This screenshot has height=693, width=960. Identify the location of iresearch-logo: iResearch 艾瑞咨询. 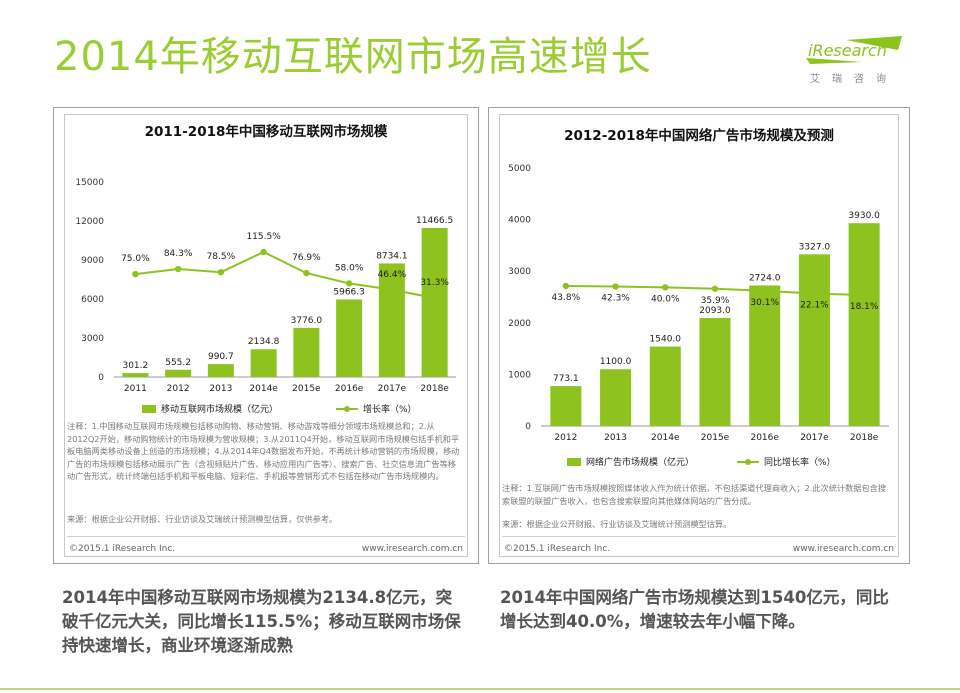
(856, 60).